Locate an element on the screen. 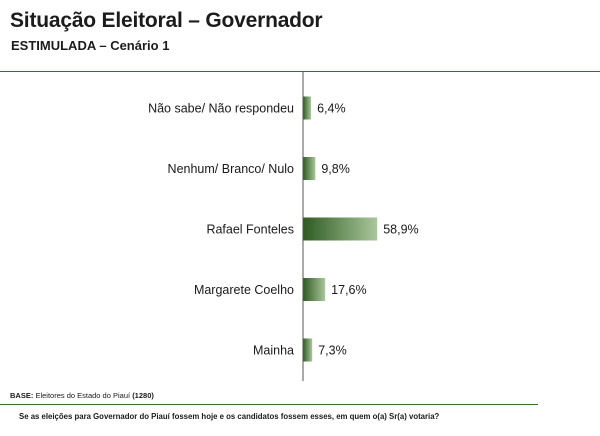  category-label: Não sabe/ Não respondeu is located at coordinates (221, 109).